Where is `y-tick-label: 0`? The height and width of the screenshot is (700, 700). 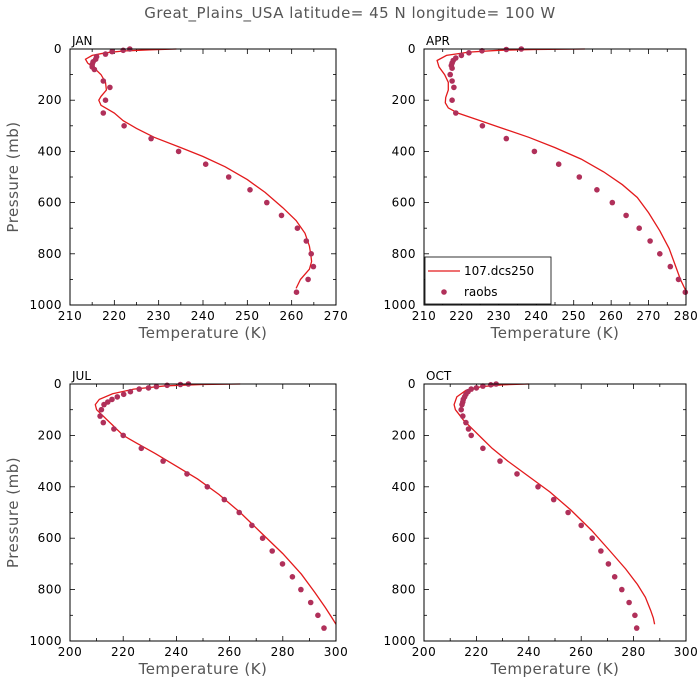
y-tick-label: 0 is located at coordinates (58, 384).